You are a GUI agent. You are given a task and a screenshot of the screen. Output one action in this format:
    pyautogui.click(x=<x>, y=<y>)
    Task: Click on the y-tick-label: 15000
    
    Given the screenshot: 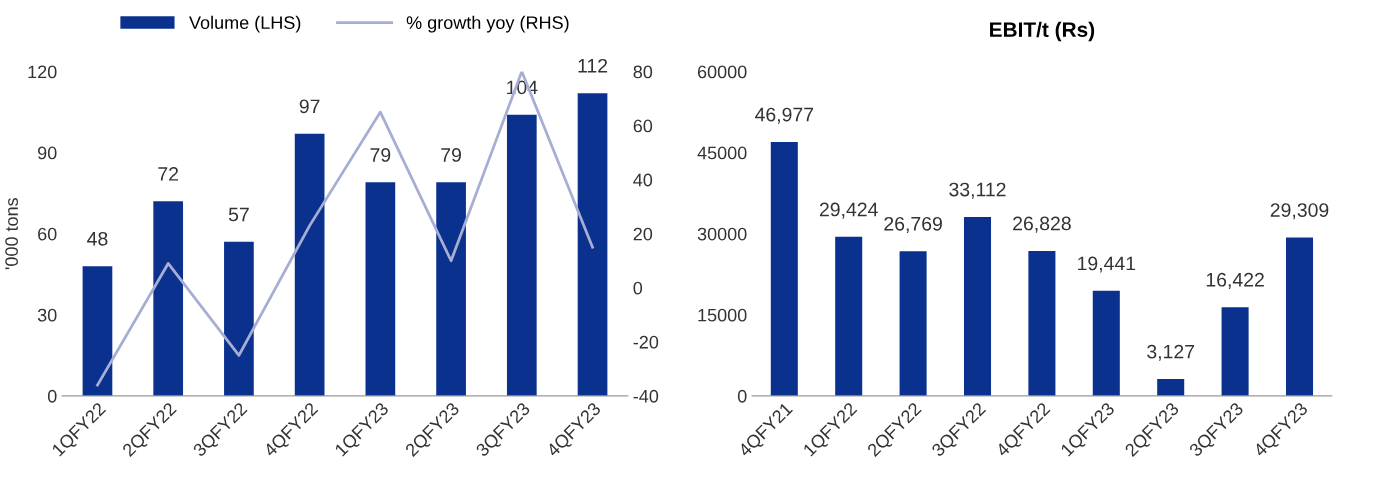 What is the action you would take?
    pyautogui.click(x=722, y=315)
    